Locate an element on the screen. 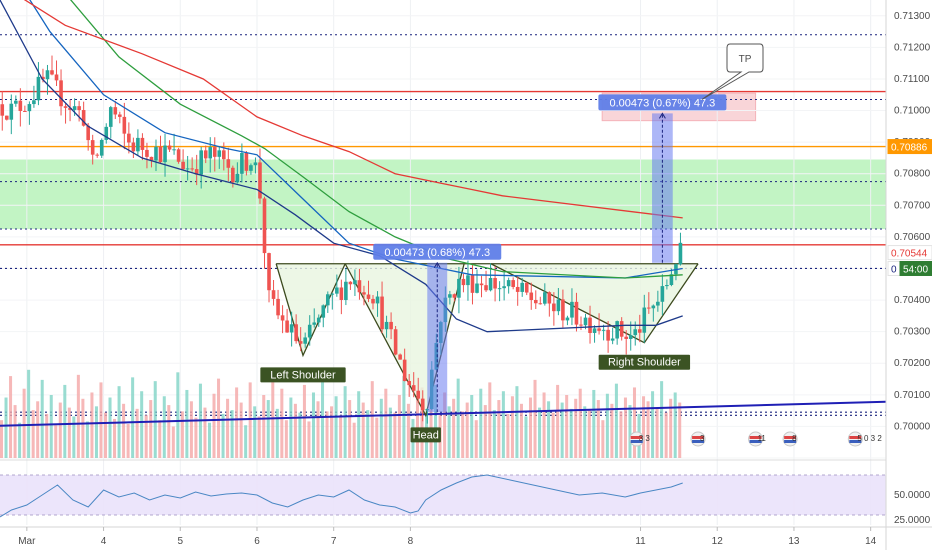 The height and width of the screenshot is (550, 932). right-shoulder-area is located at coordinates (594, 303).